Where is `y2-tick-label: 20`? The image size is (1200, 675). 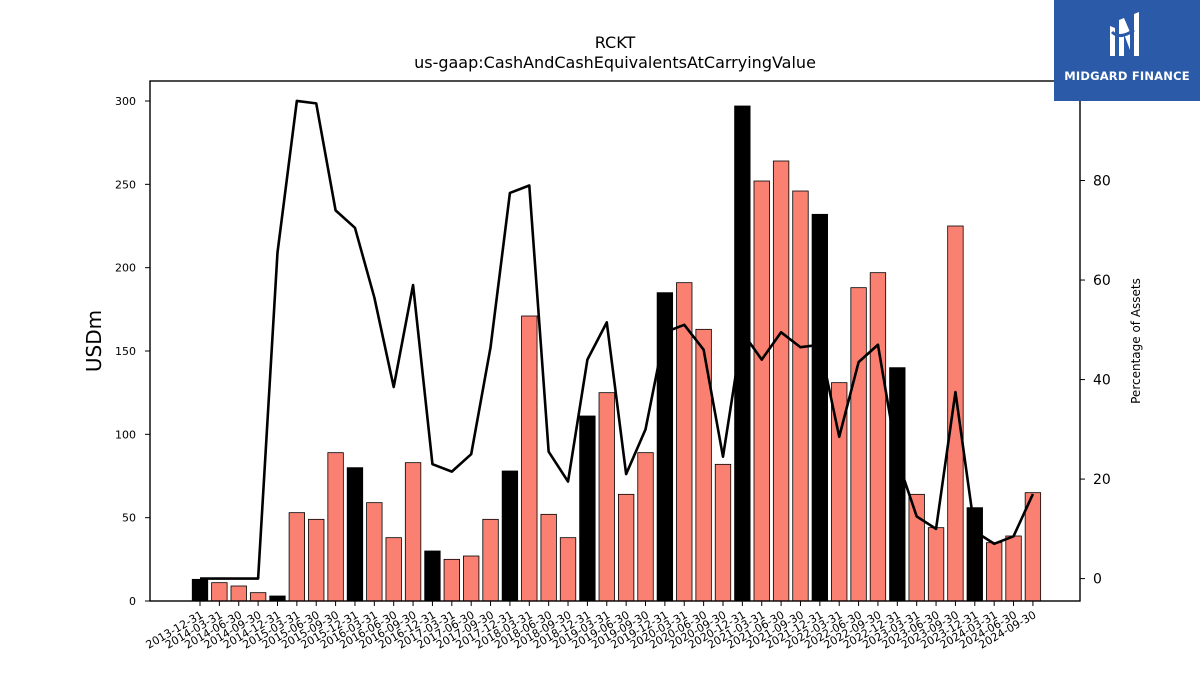
y2-tick-label: 20 is located at coordinates (1102, 480).